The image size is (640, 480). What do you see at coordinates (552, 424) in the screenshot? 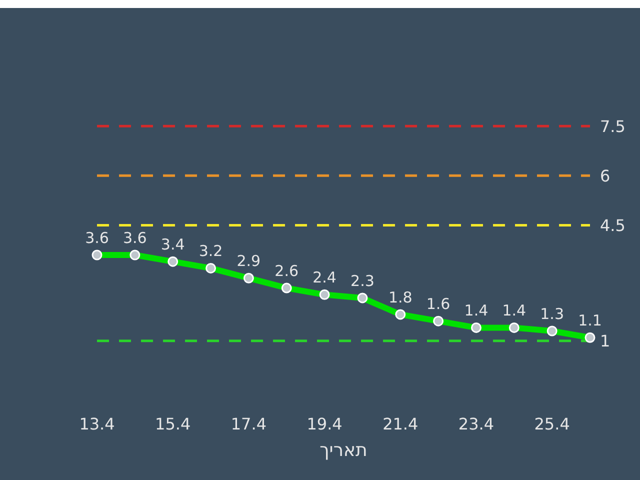
I see `x-tick-label: 25.4` at bounding box center [552, 424].